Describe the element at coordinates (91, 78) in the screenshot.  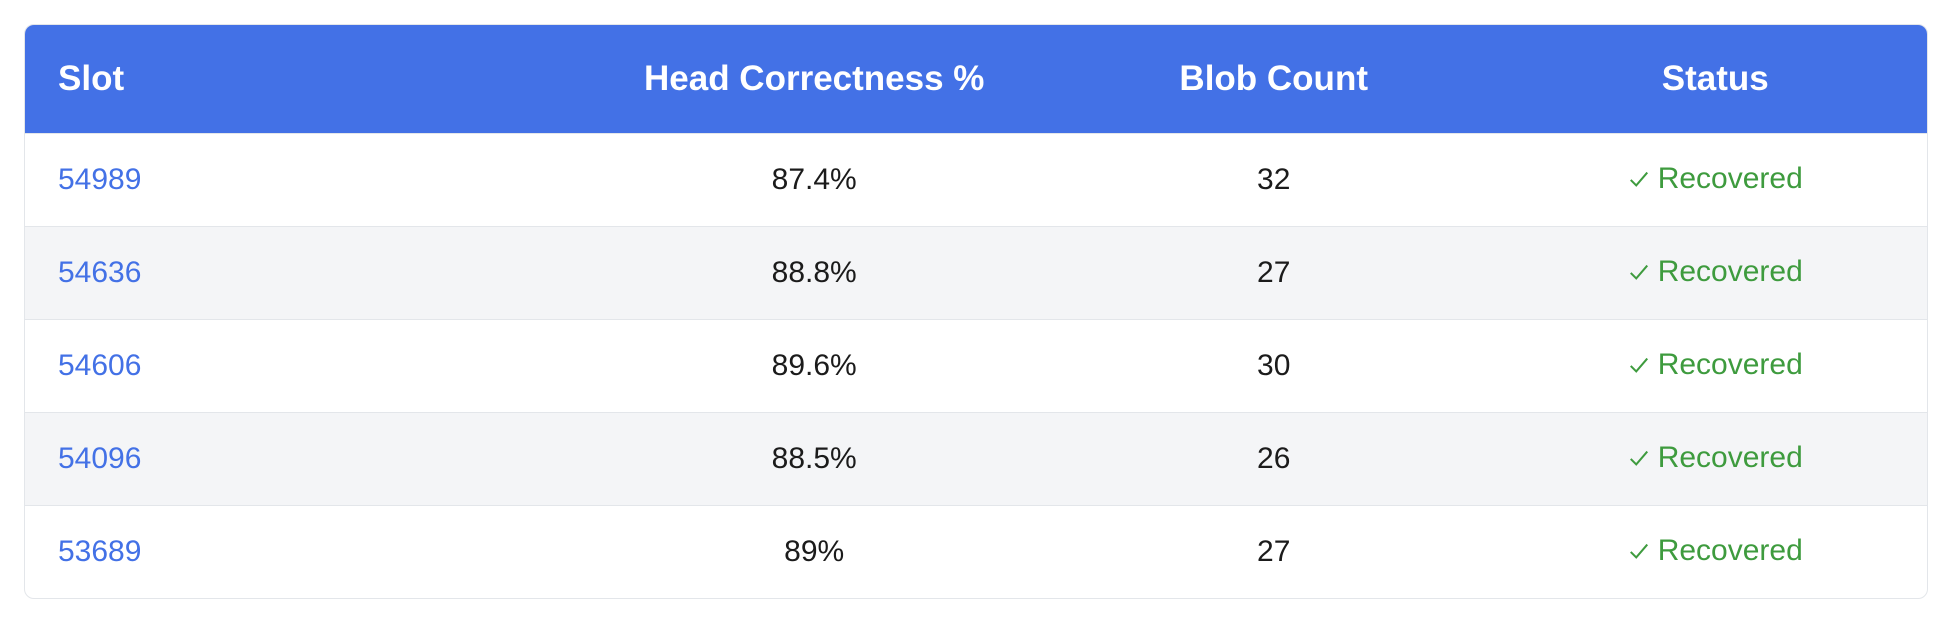
I see `header-slot: Slot` at that location.